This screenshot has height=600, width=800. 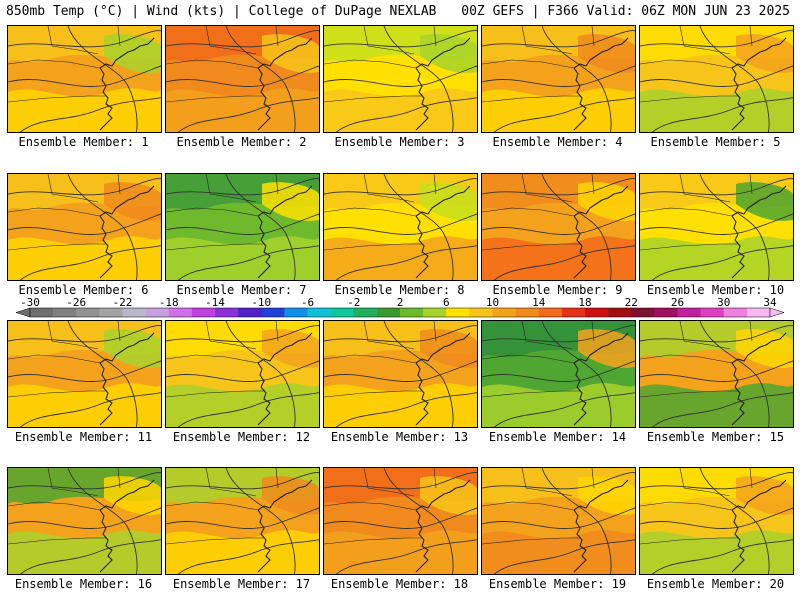 What do you see at coordinates (677, 302) in the screenshot?
I see `colorbar-tick-label: 26` at bounding box center [677, 302].